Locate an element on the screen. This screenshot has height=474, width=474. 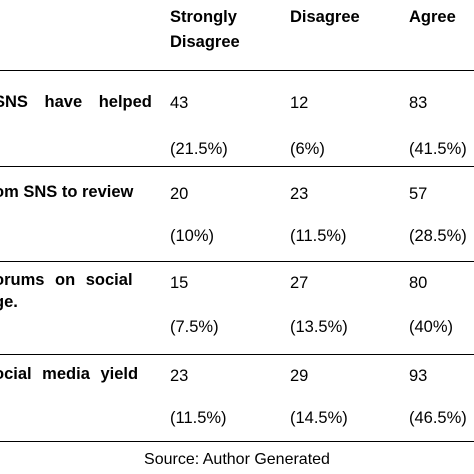
table-cell: 83 is located at coordinates (418, 103).